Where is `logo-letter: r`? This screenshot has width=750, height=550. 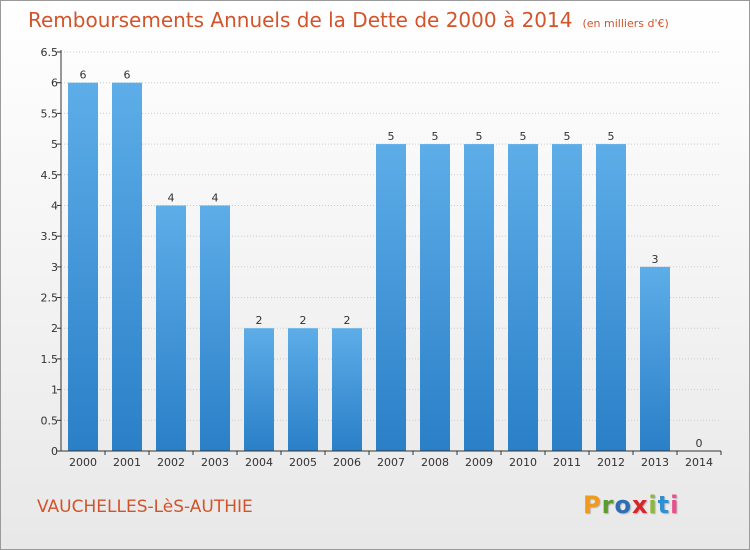 logo-letter: r is located at coordinates (608, 505).